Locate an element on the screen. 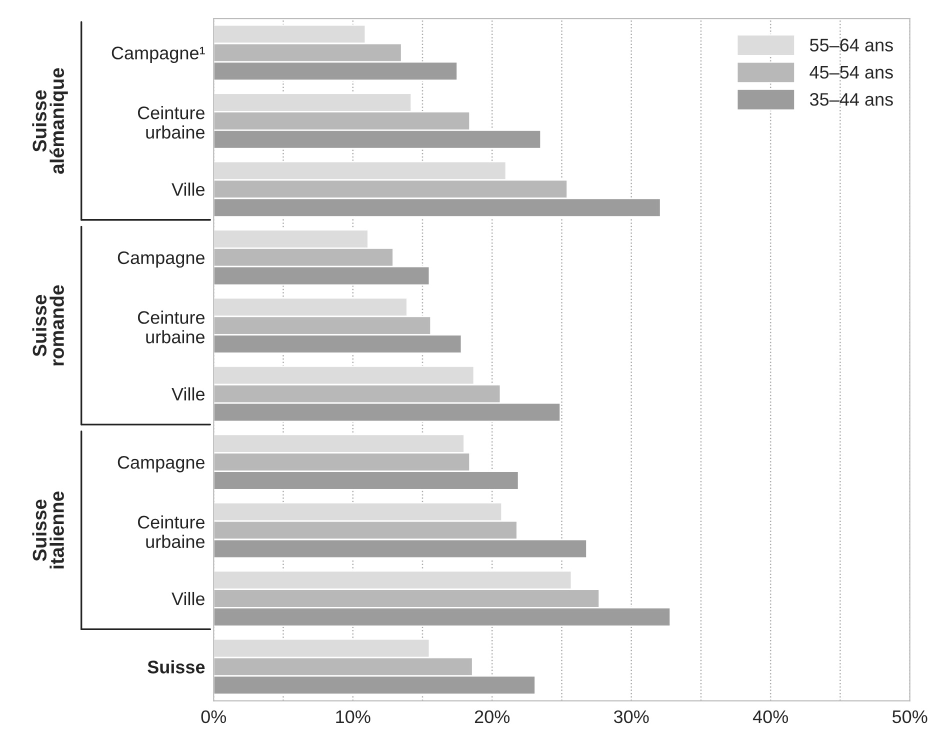  x-tick-label: 40% is located at coordinates (770, 717).